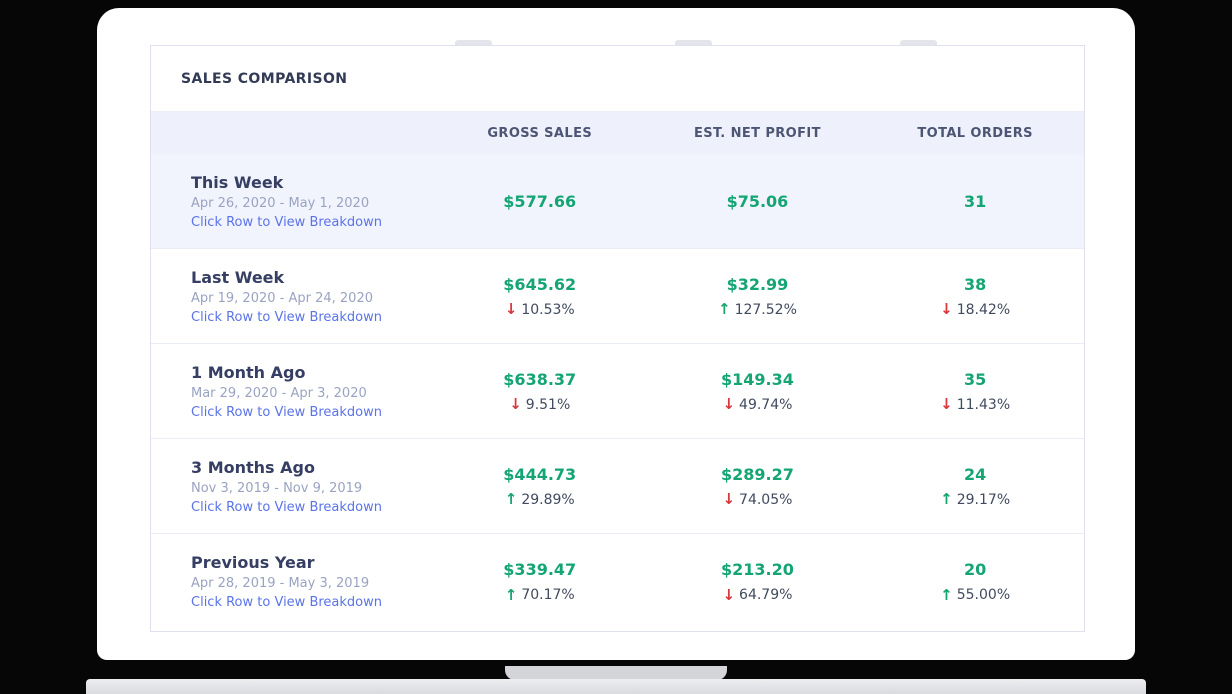  Describe the element at coordinates (757, 133) in the screenshot. I see `column-header-net-profit: EST. NET PROFIT` at that location.